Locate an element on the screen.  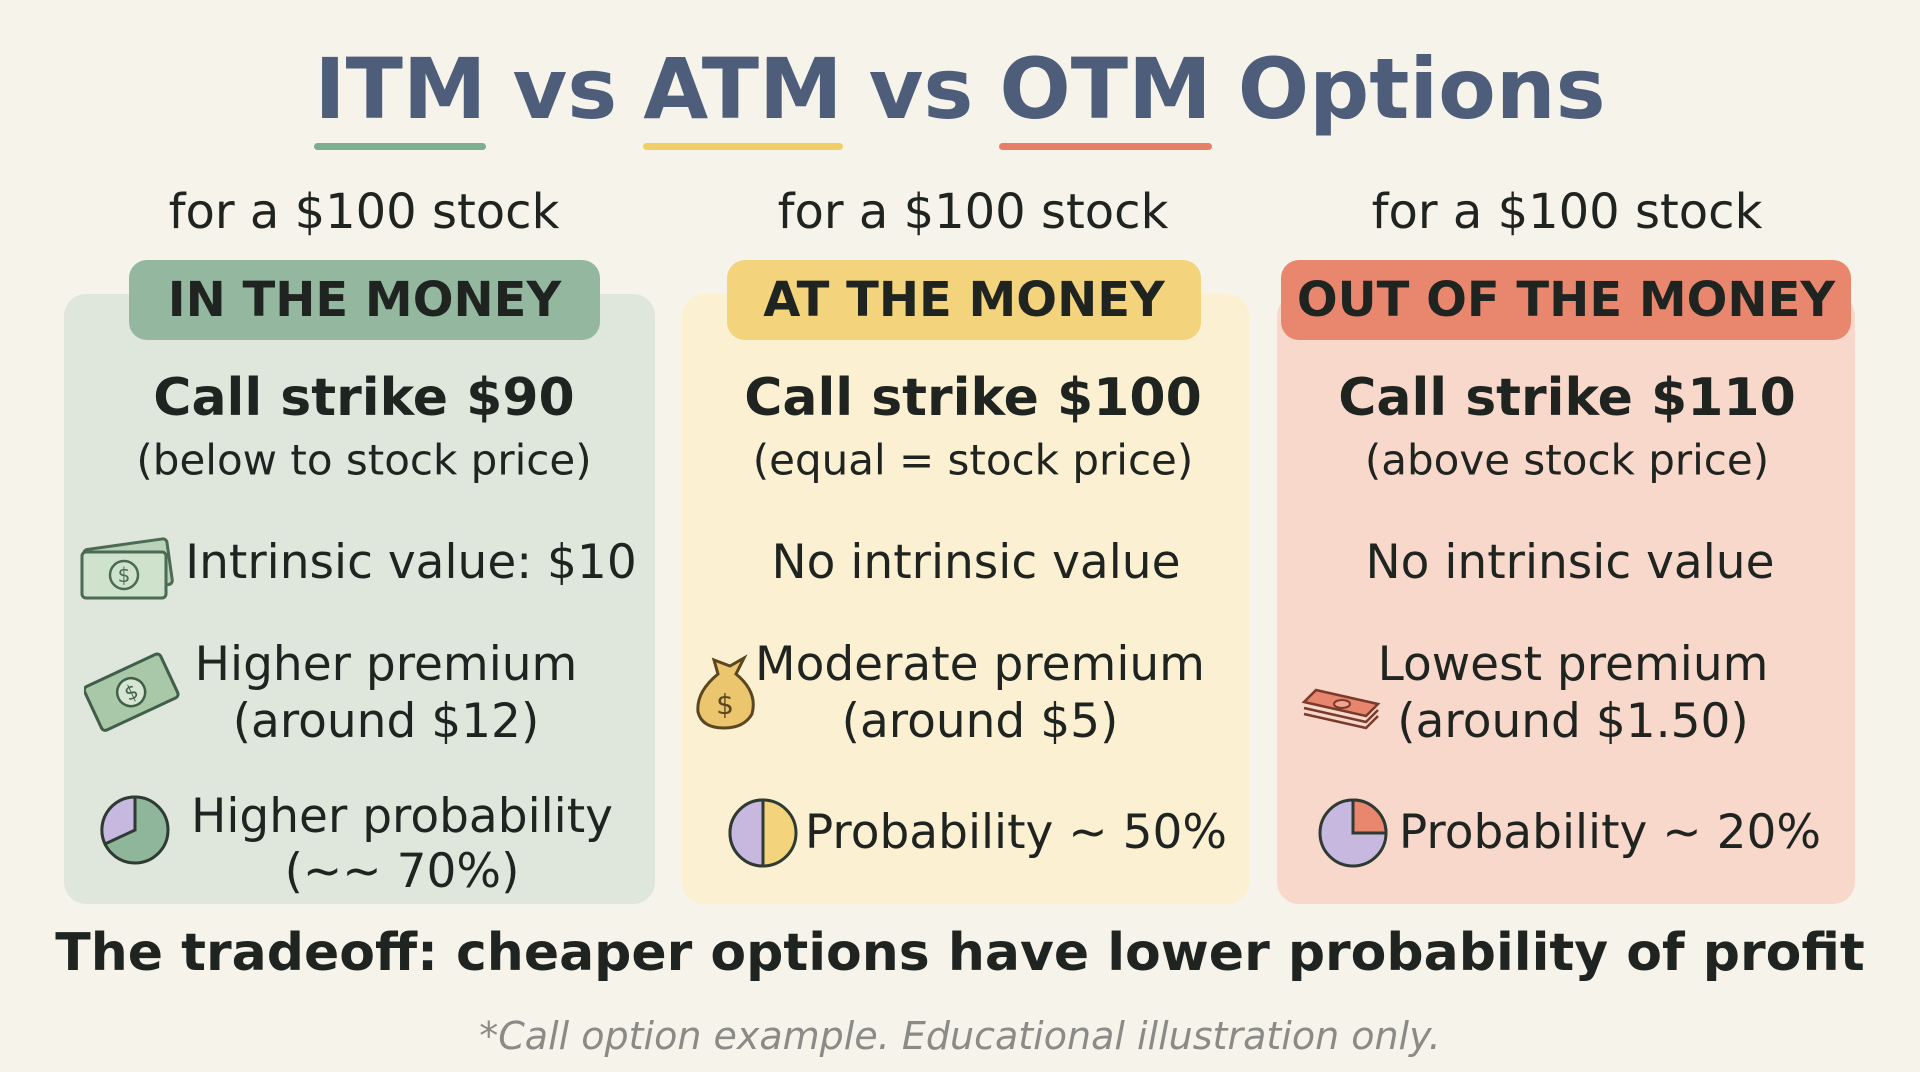
title-word: ITM is located at coordinates (400, 95).